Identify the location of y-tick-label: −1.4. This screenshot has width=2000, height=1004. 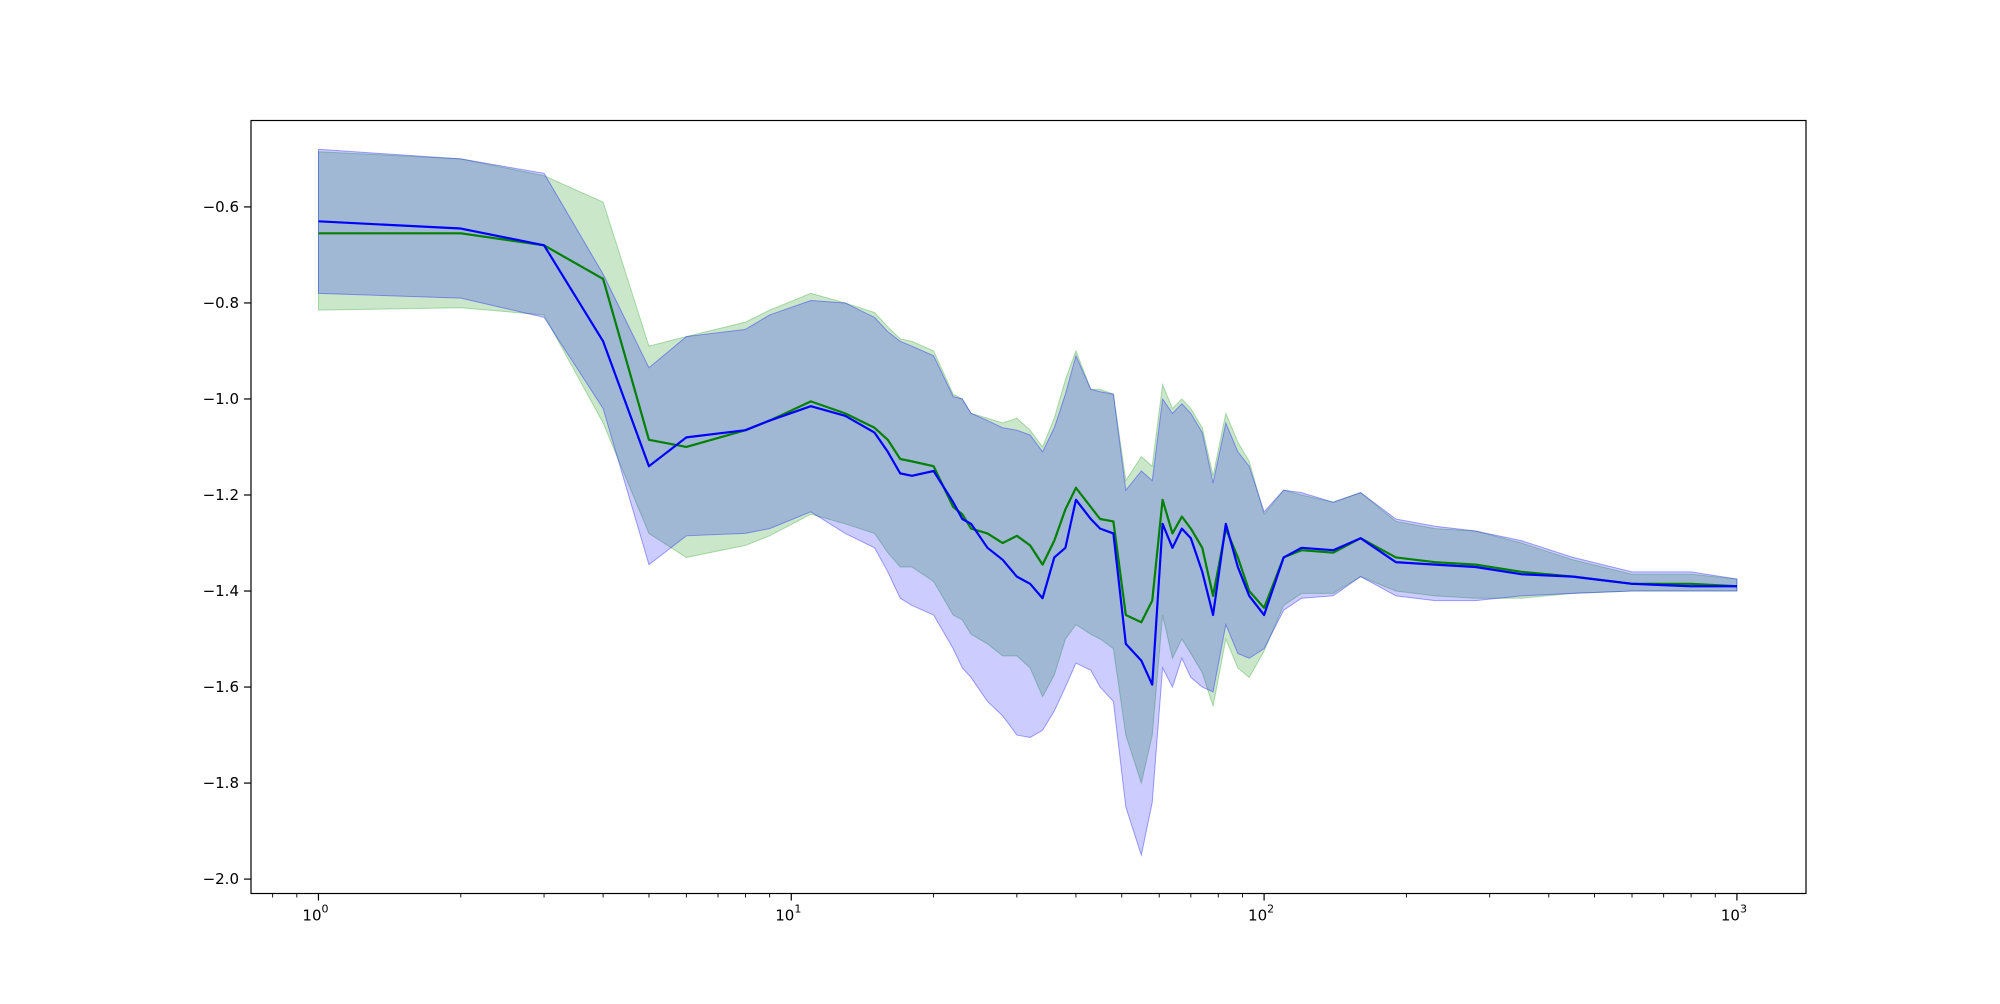
(221, 591).